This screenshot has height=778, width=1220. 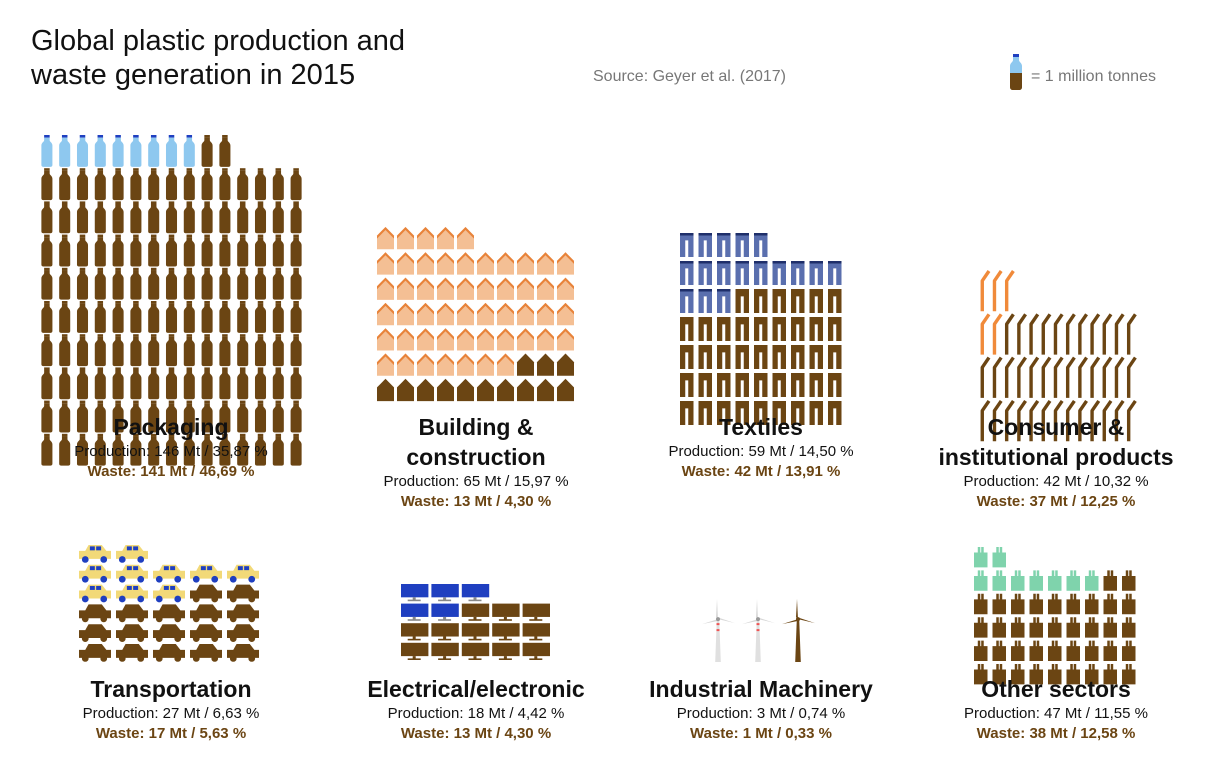 I want to click on production-label: Production: 47 Mt / 11,55 %, so click(x=1056, y=713).